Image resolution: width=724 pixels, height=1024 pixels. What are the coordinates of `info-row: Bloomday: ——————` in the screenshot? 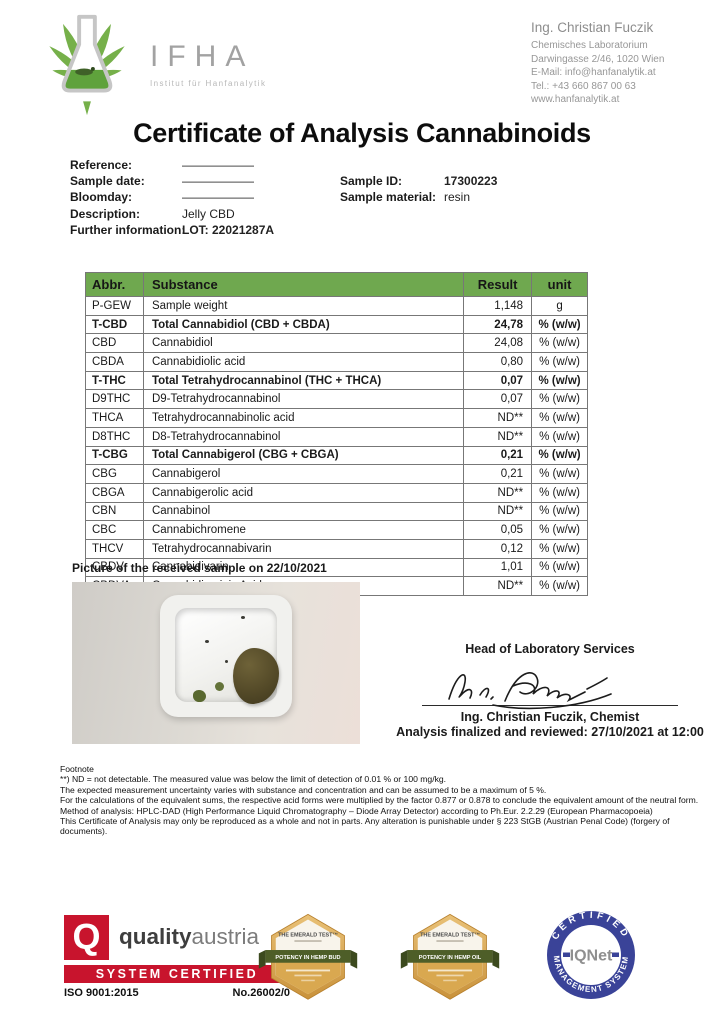 It's located at (172, 197).